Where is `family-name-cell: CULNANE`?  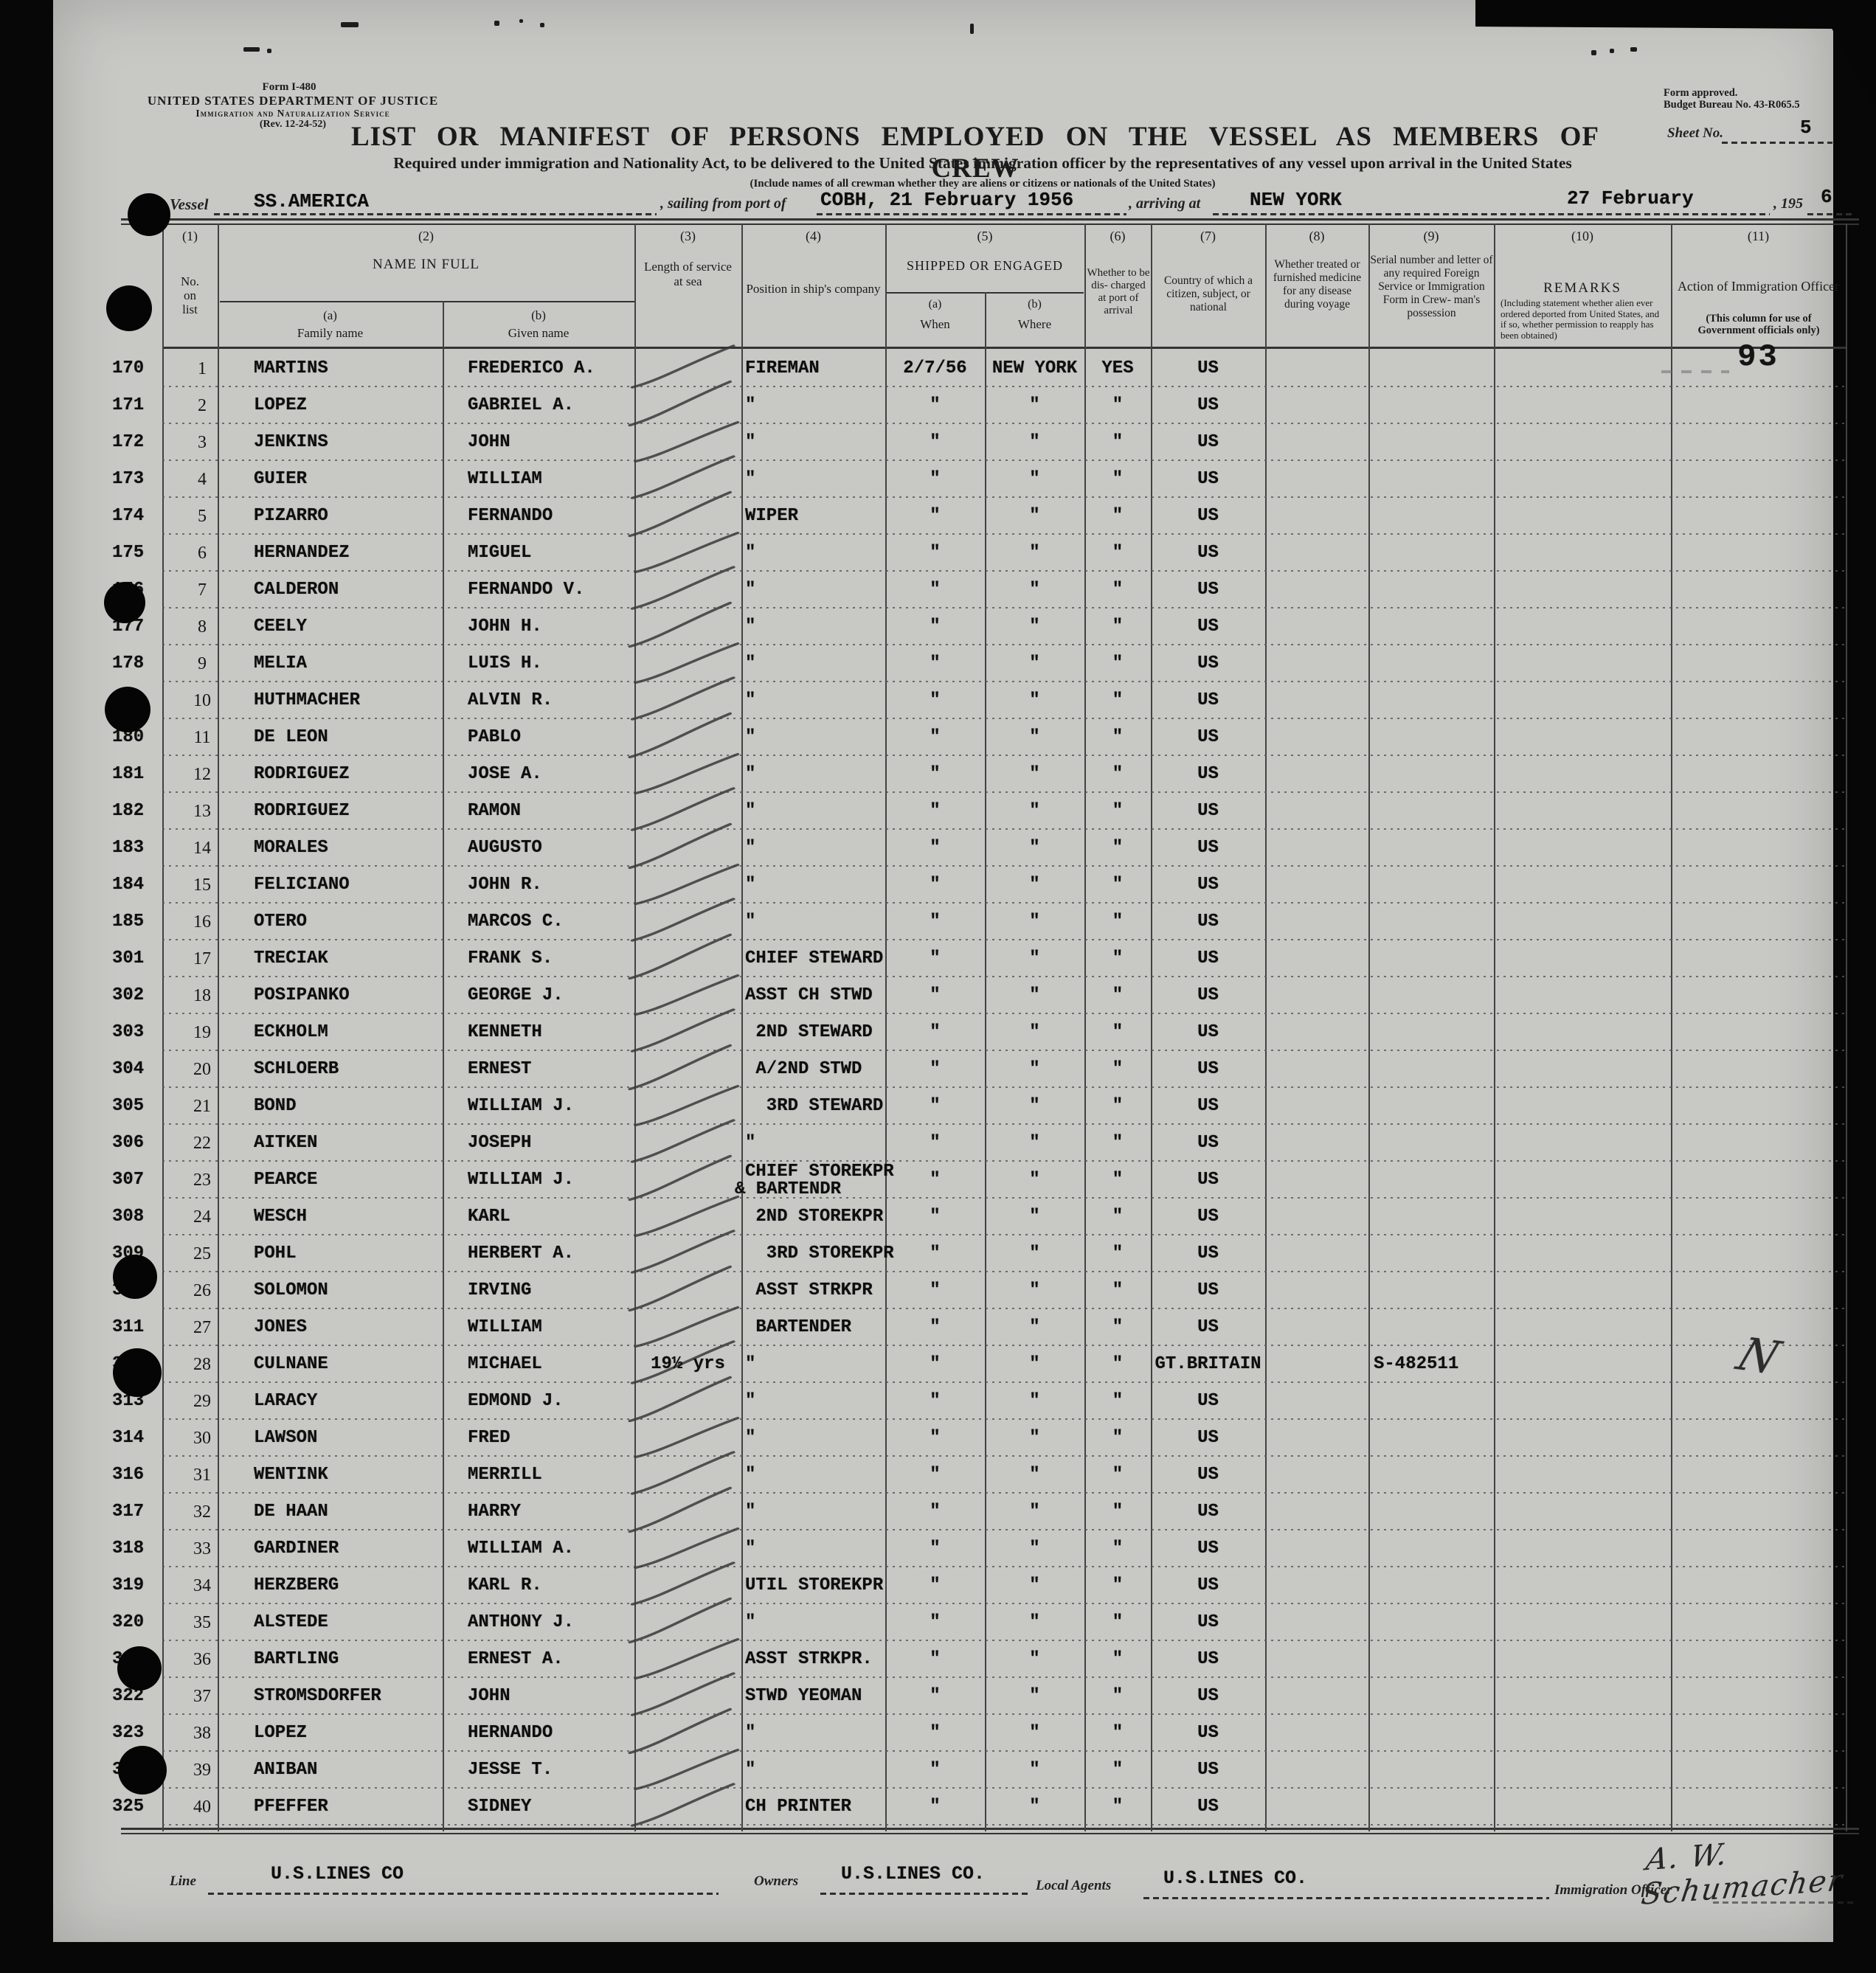 family-name-cell: CULNANE is located at coordinates (291, 1364).